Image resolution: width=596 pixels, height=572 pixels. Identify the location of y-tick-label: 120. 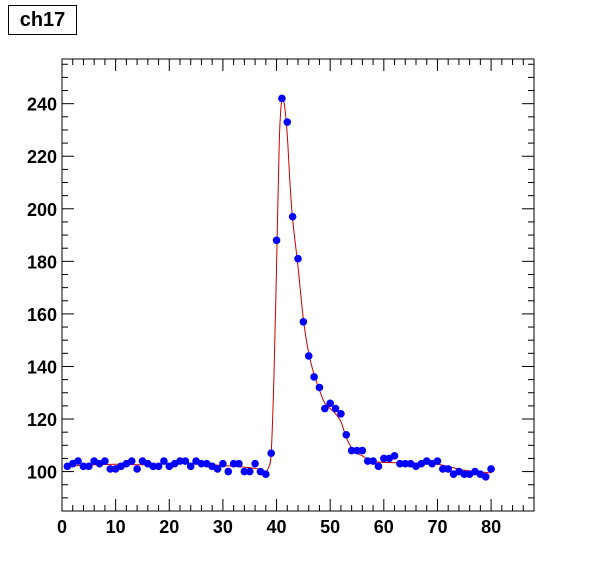
(42, 420).